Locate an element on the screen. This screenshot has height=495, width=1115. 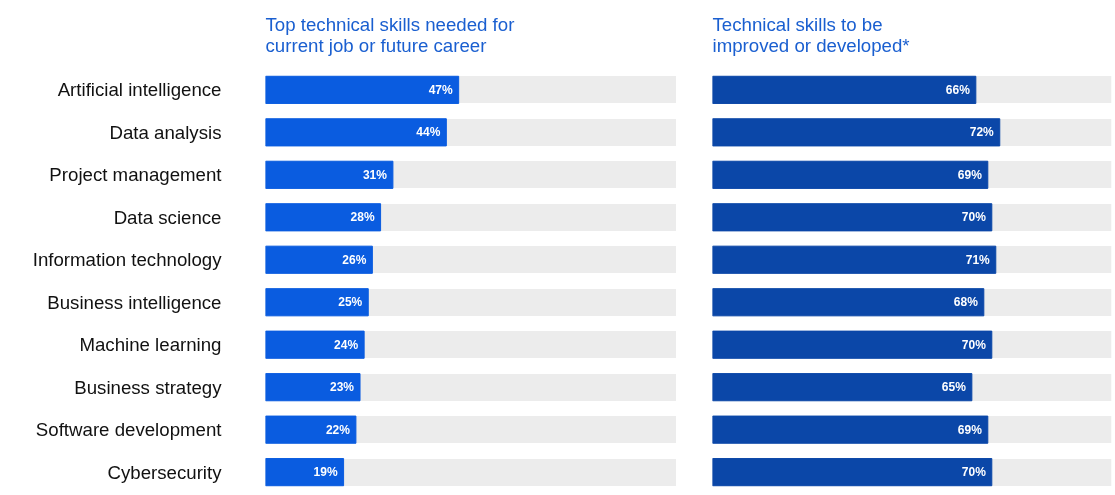
data-label: 44% is located at coordinates (428, 132).